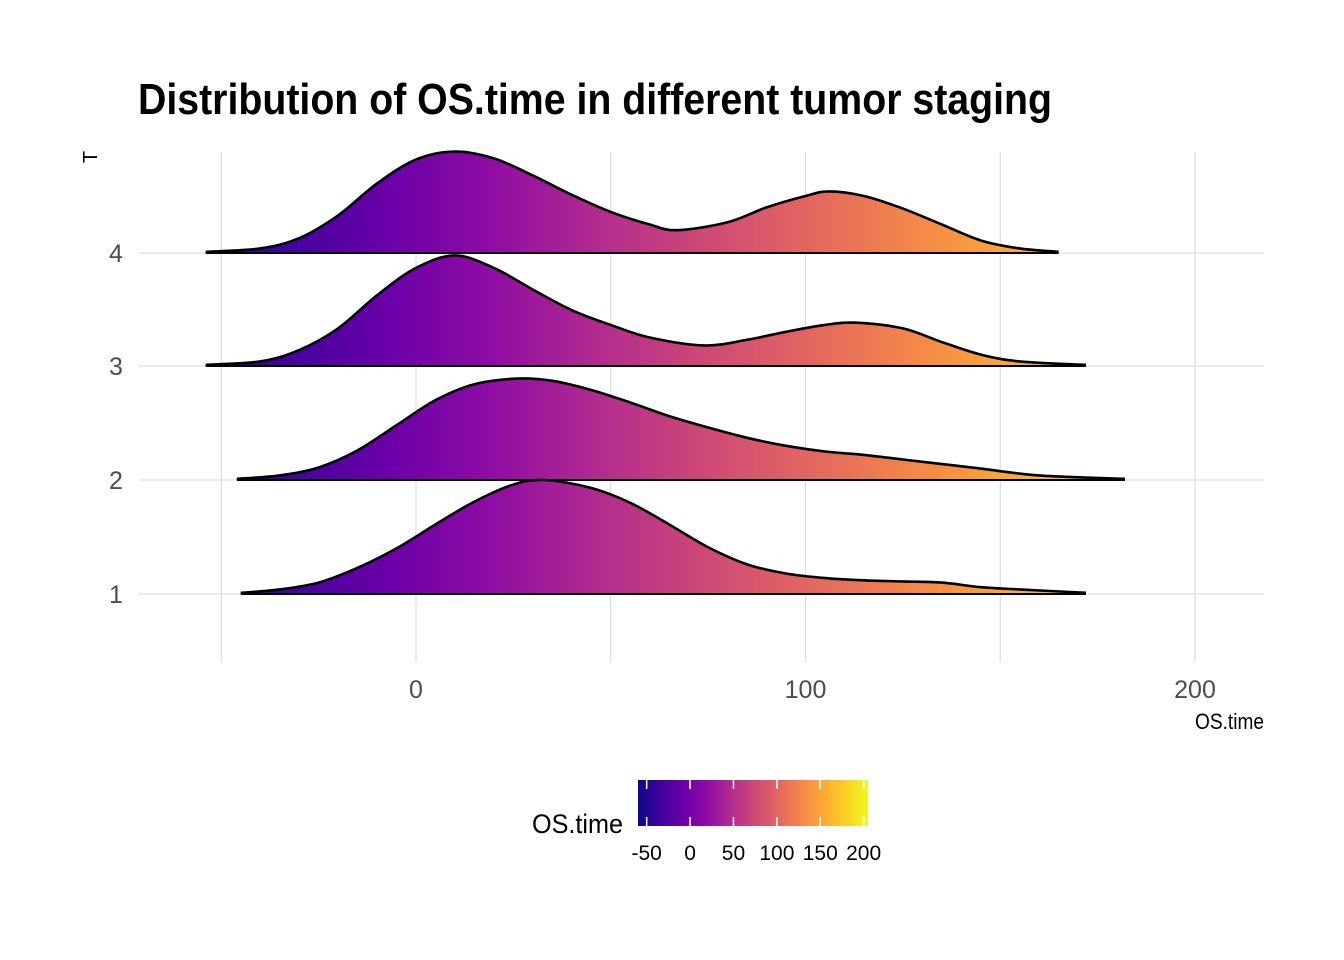 This screenshot has height=960, width=1344. Describe the element at coordinates (91, 157) in the screenshot. I see `y-axis-label: T` at that location.